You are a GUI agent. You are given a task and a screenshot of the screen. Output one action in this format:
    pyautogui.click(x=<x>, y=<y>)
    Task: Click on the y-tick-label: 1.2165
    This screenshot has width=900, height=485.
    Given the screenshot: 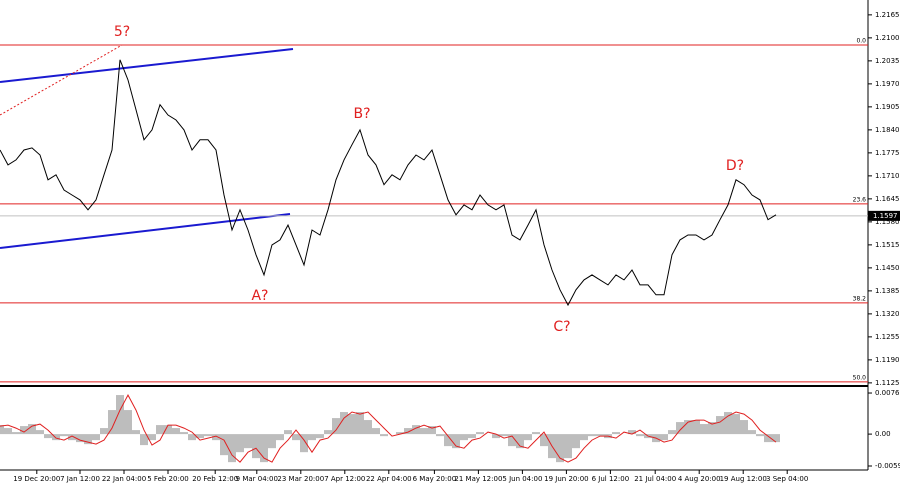 What is the action you would take?
    pyautogui.click(x=887, y=15)
    